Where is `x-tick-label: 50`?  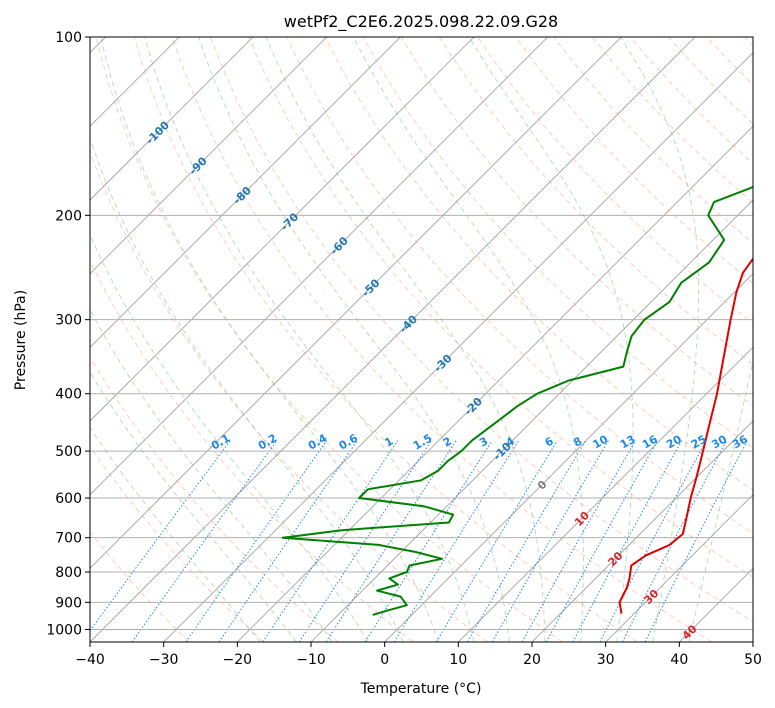 x-tick-label: 50 is located at coordinates (753, 660).